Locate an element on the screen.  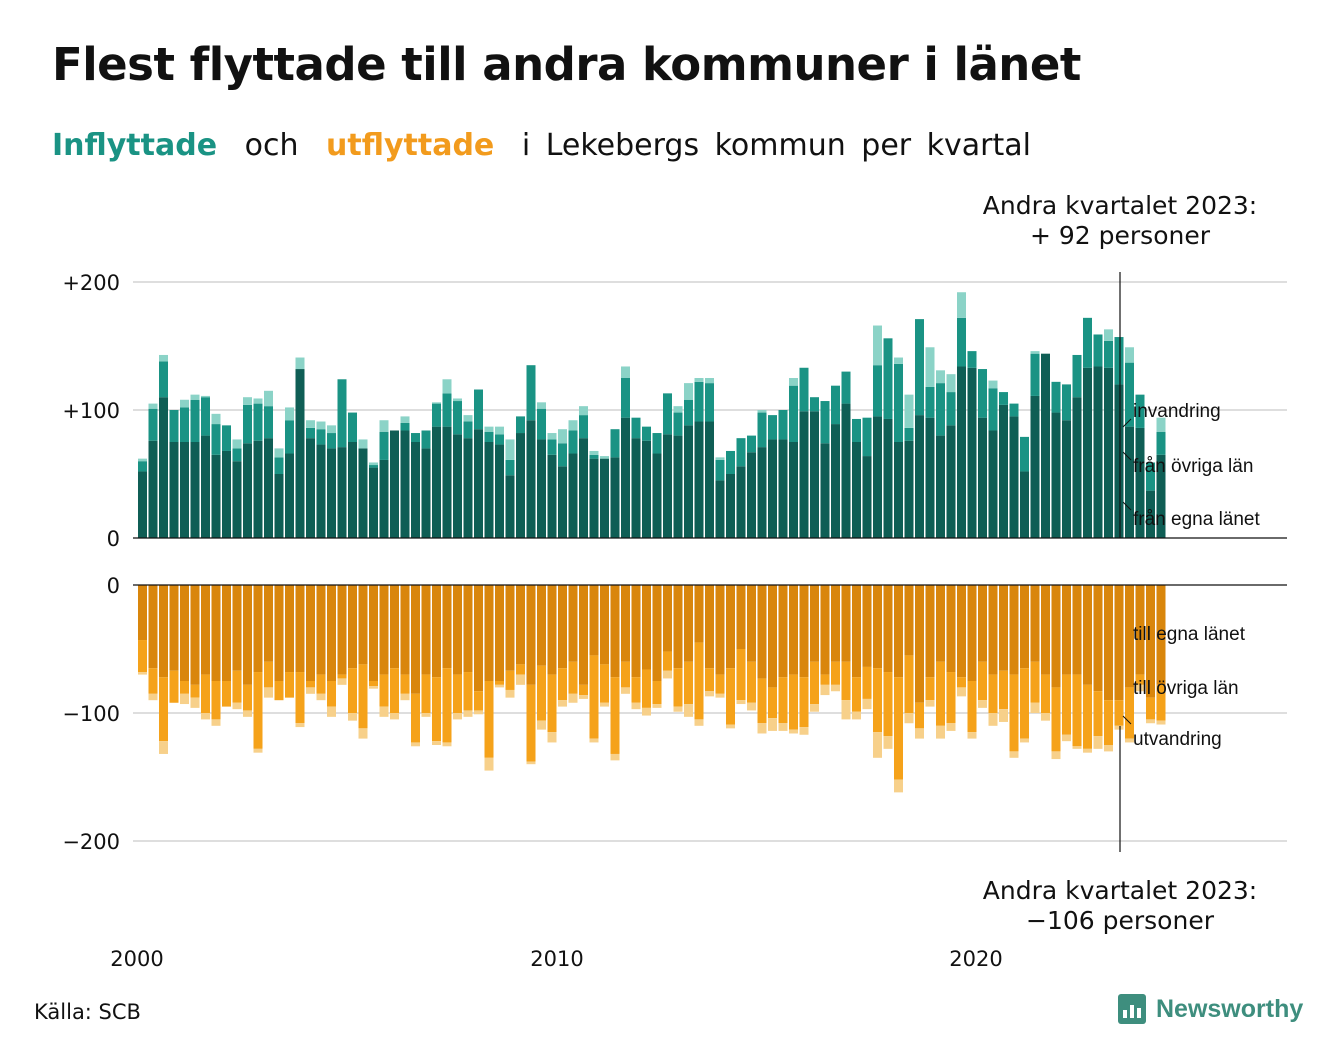
x-tick-2000: 2000 is located at coordinates (136, 959).